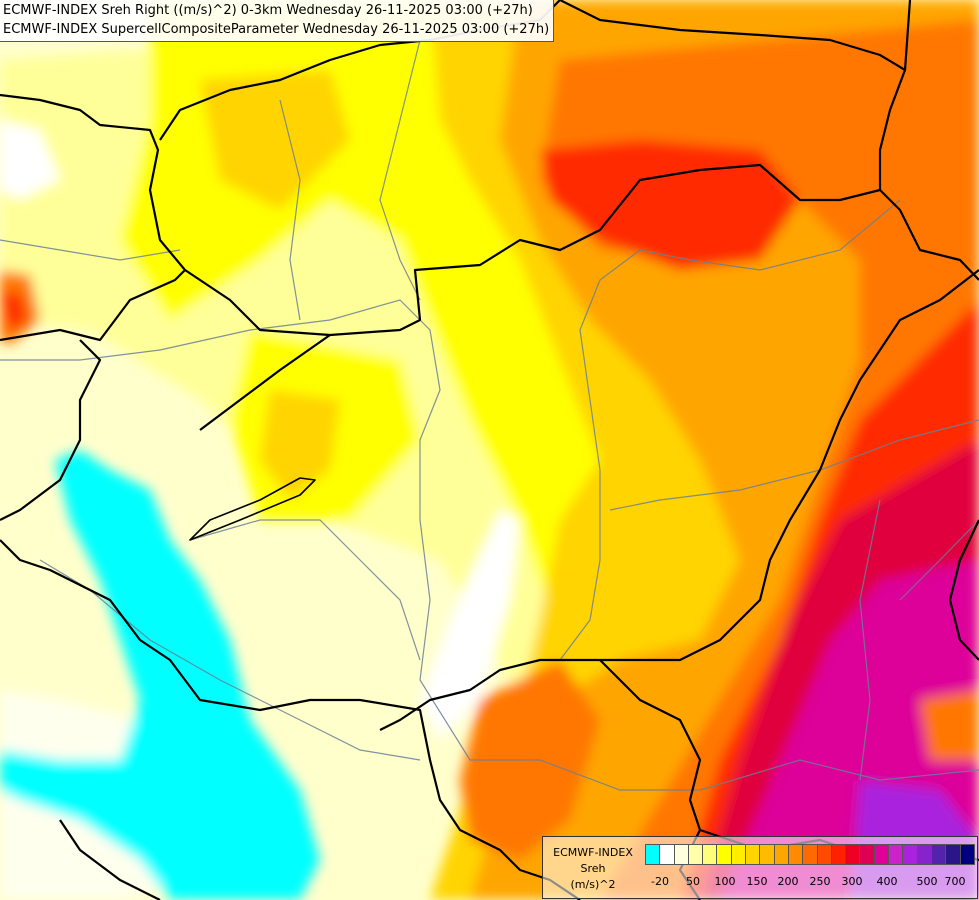 The image size is (979, 900). What do you see at coordinates (670, 205) in the screenshot?
I see `field-red-north` at bounding box center [670, 205].